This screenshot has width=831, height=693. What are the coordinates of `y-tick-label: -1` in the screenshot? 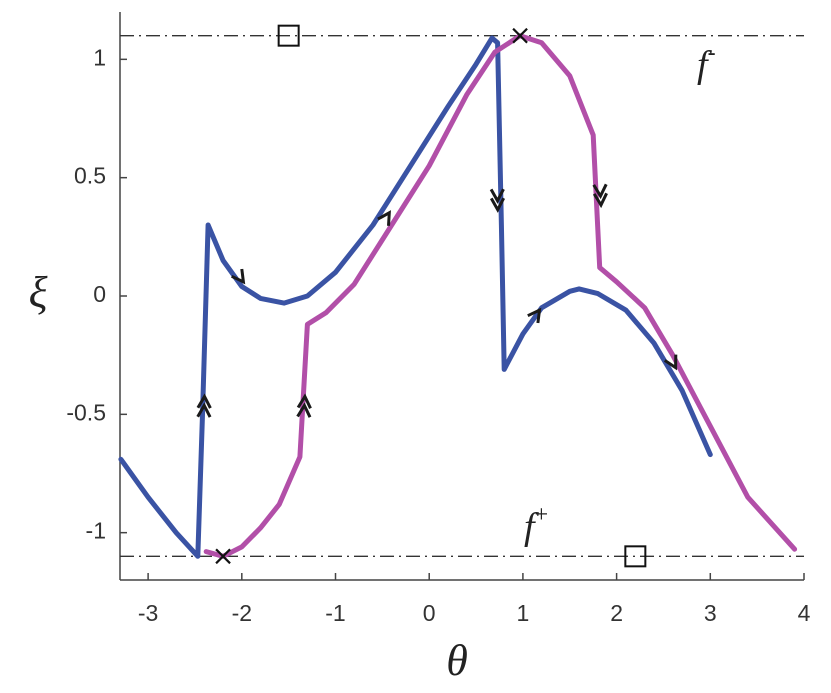 It's located at (96, 531).